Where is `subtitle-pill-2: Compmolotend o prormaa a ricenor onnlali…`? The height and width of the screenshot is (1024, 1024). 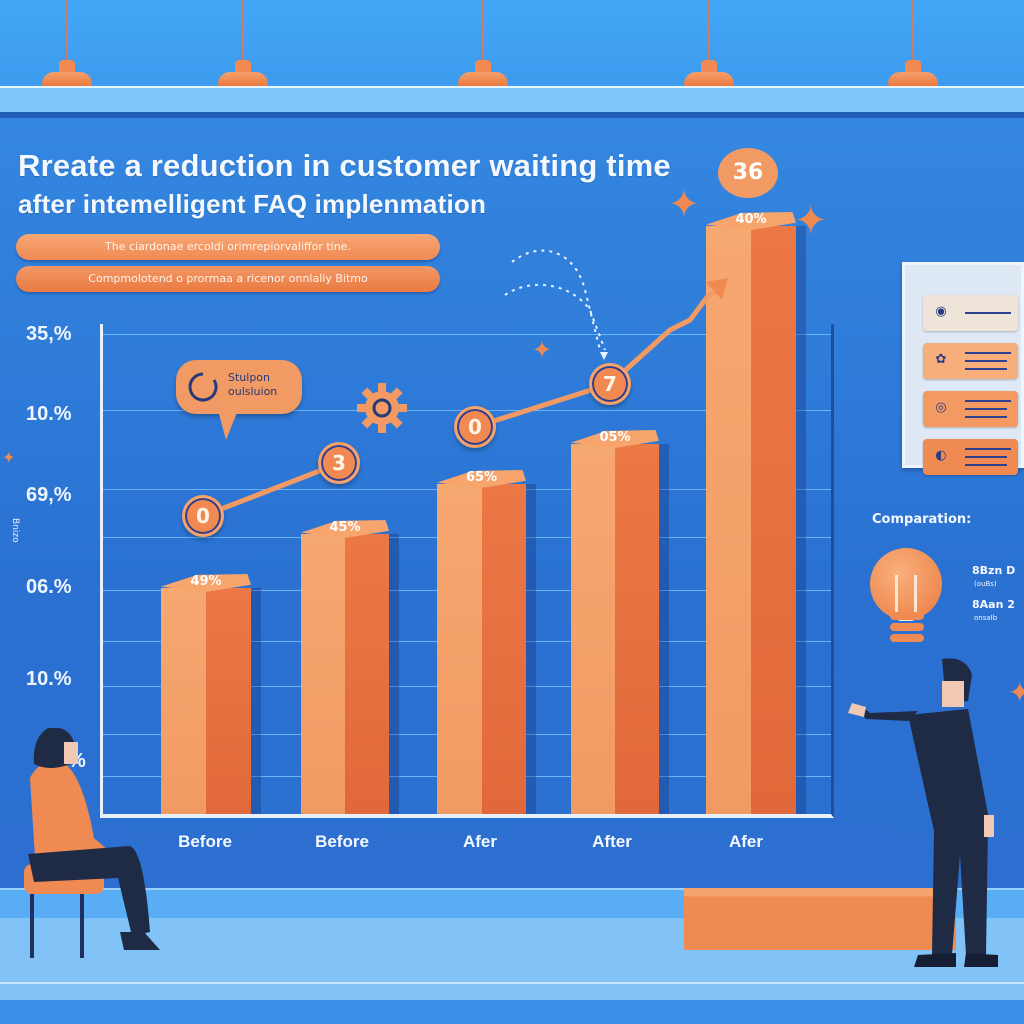
subtitle-pill-2: Compmolotend o prormaa a ricenor onnlali… is located at coordinates (228, 279).